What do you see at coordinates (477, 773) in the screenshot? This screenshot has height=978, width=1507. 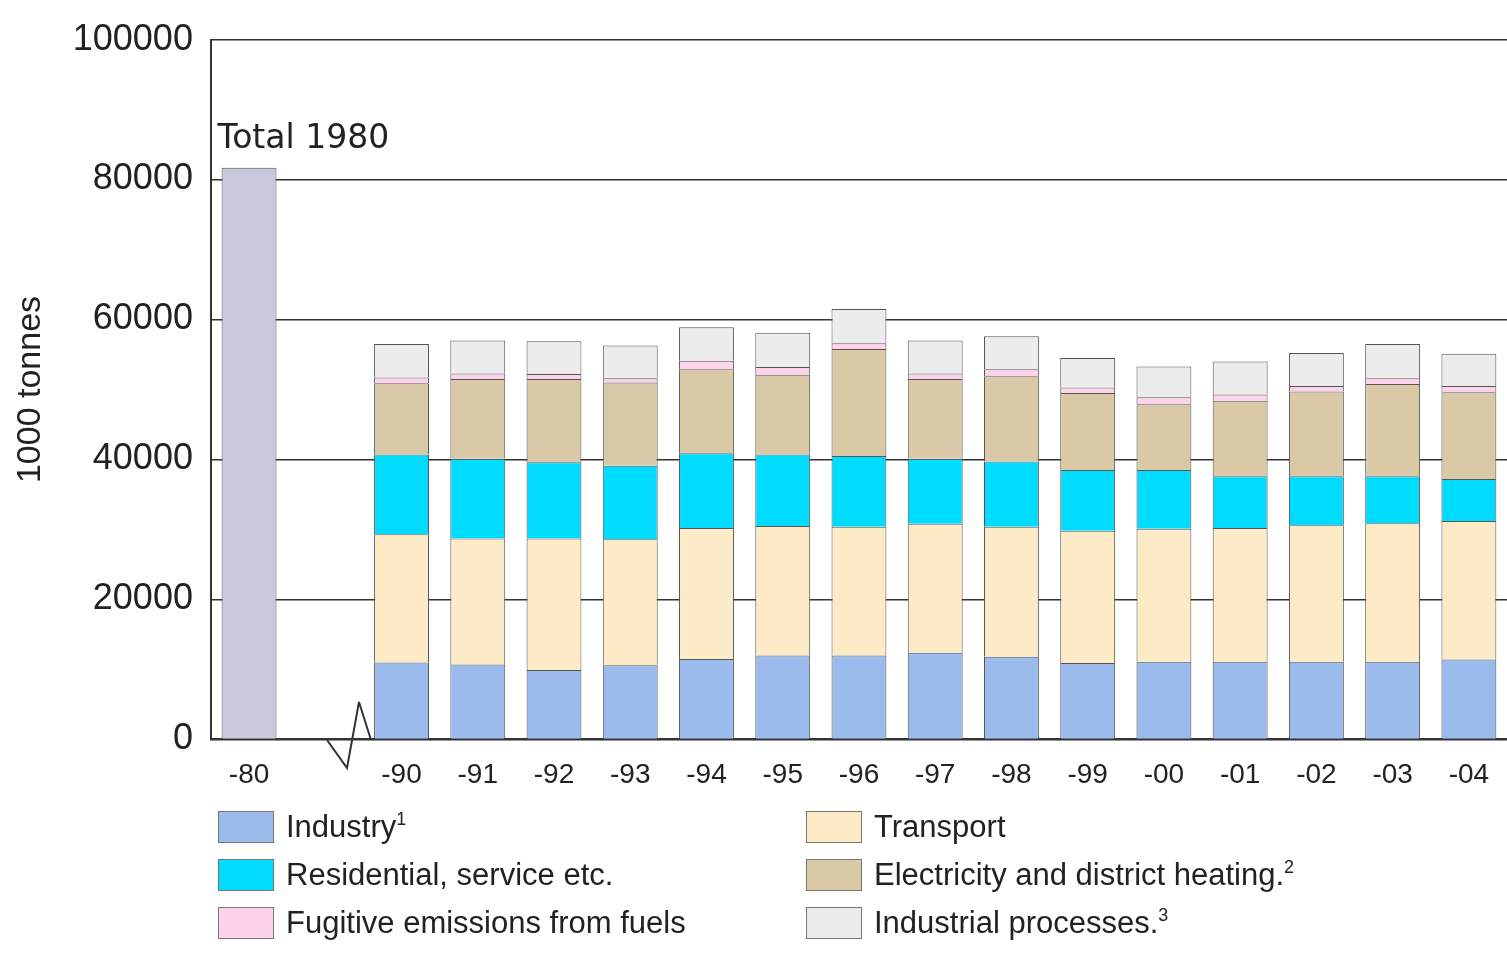 I see `x-tick-label: -91` at bounding box center [477, 773].